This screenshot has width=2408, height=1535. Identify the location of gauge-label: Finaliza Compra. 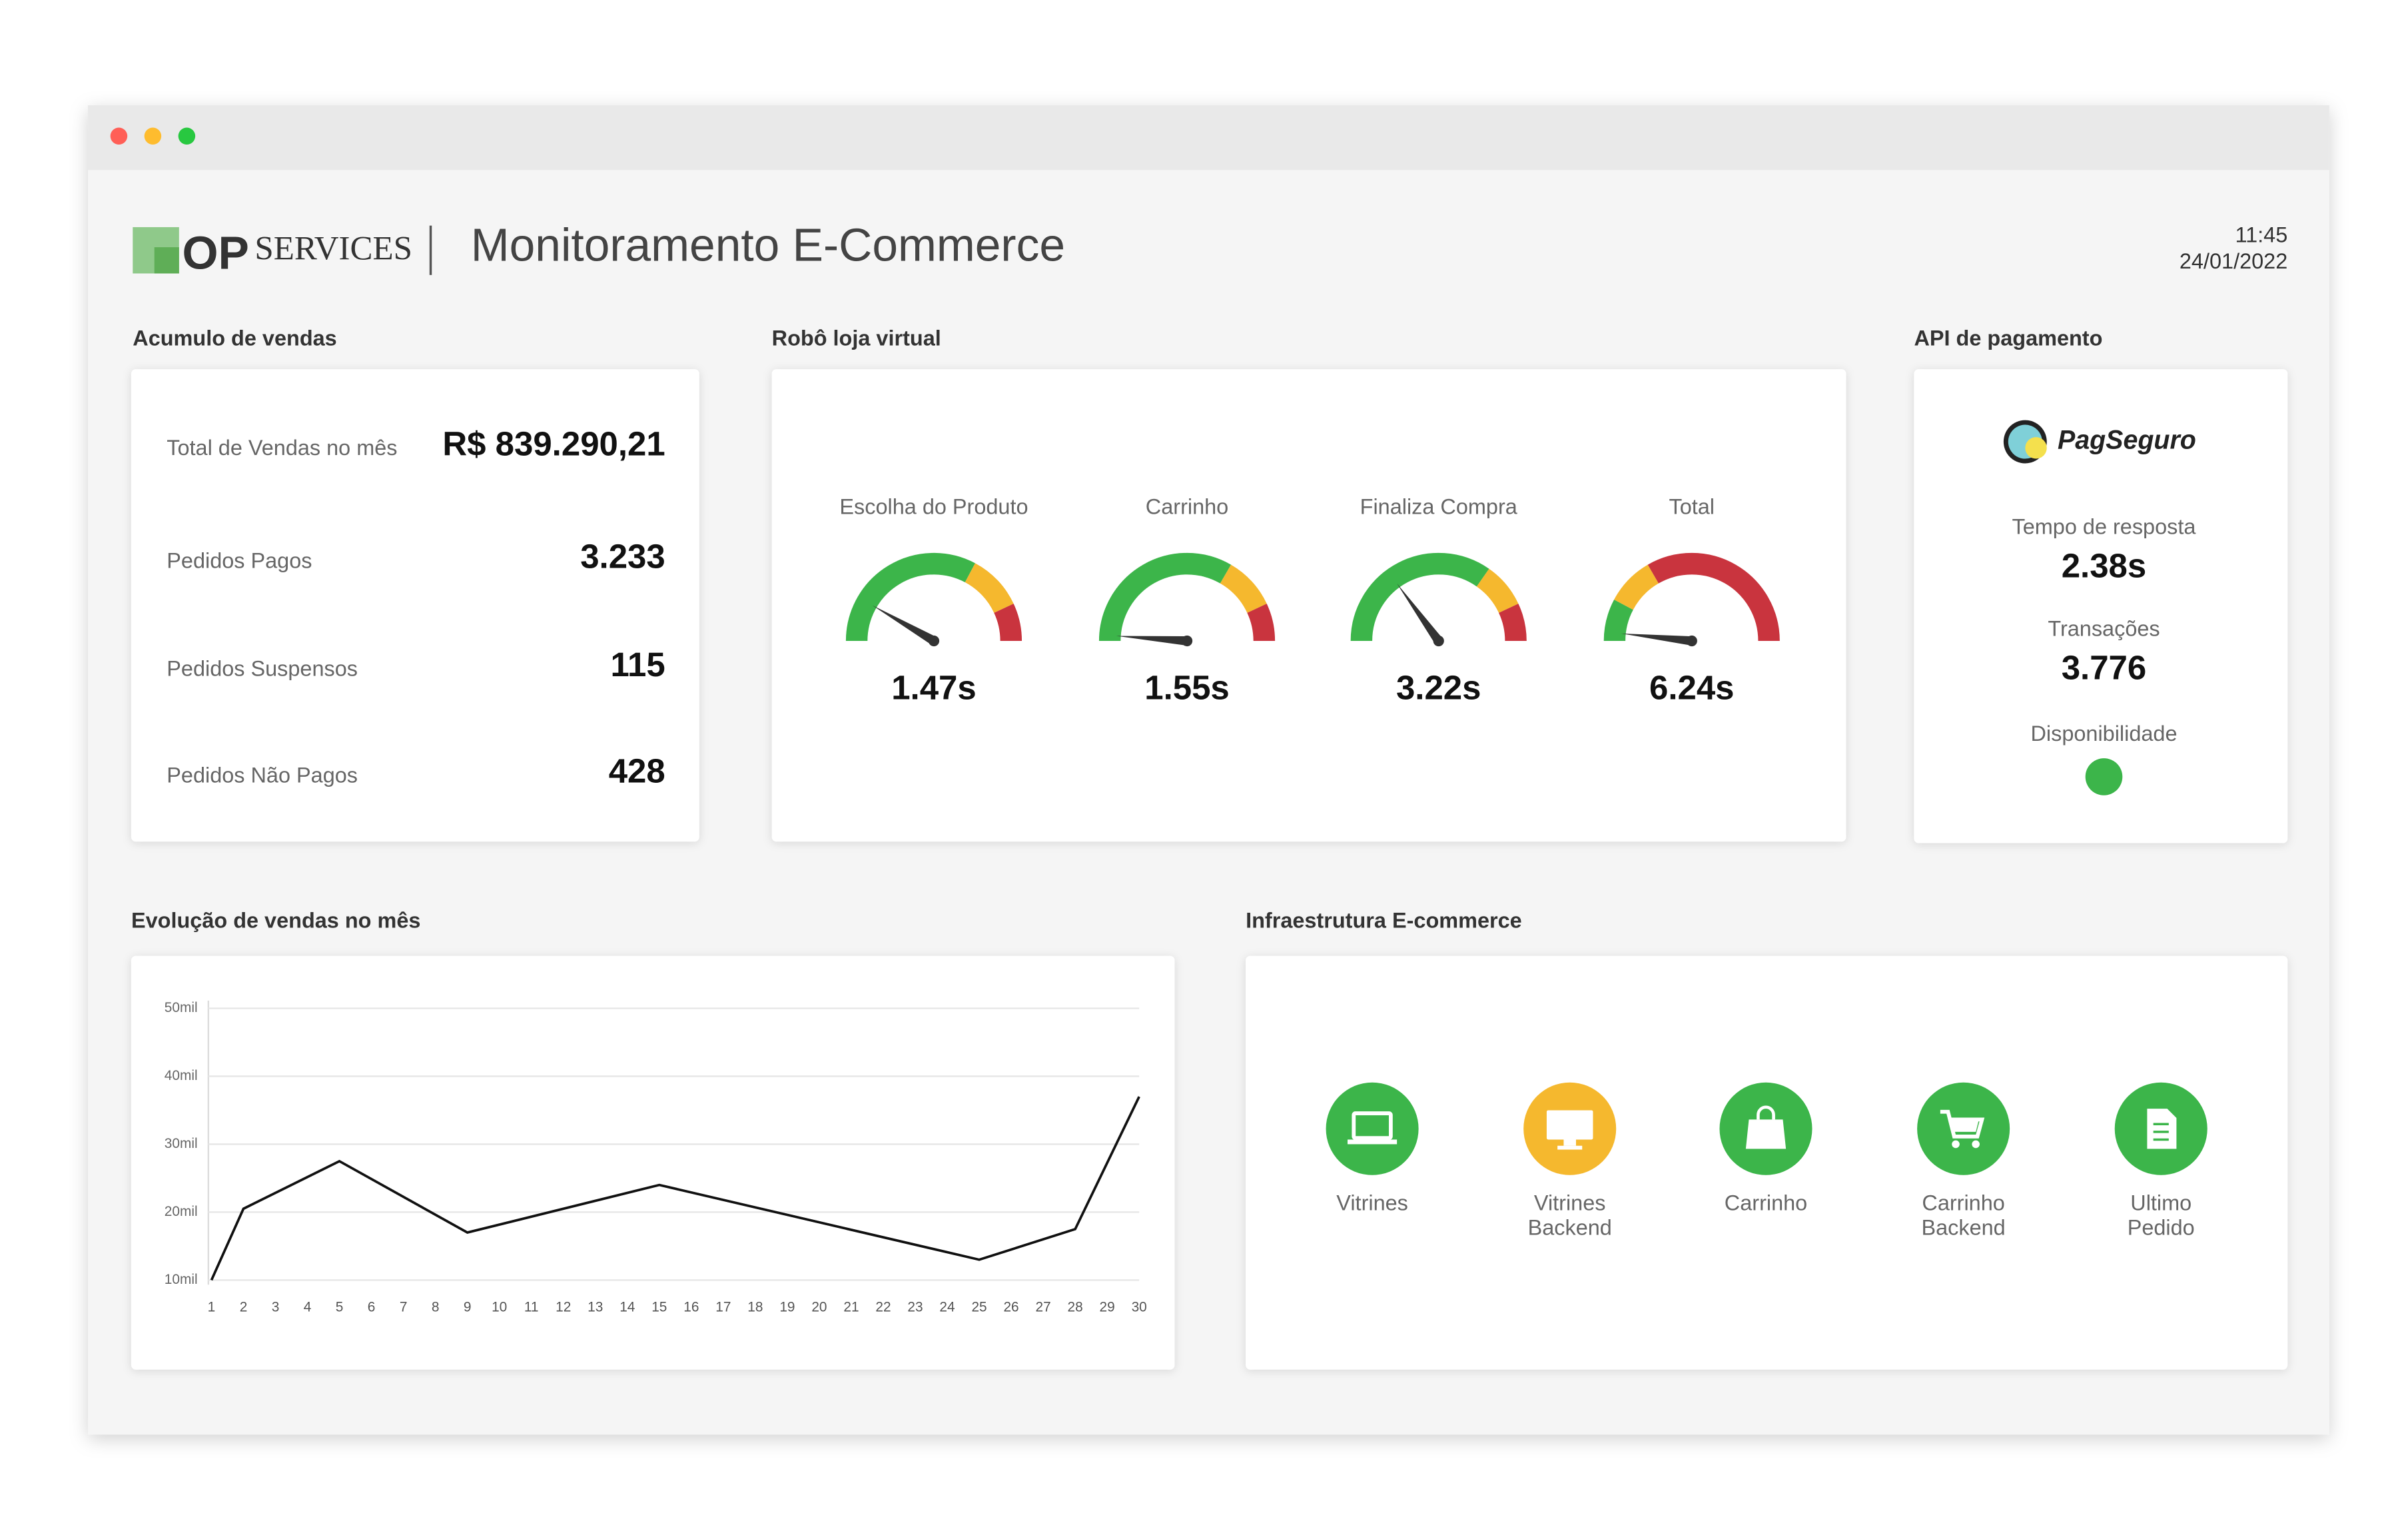
(1439, 506).